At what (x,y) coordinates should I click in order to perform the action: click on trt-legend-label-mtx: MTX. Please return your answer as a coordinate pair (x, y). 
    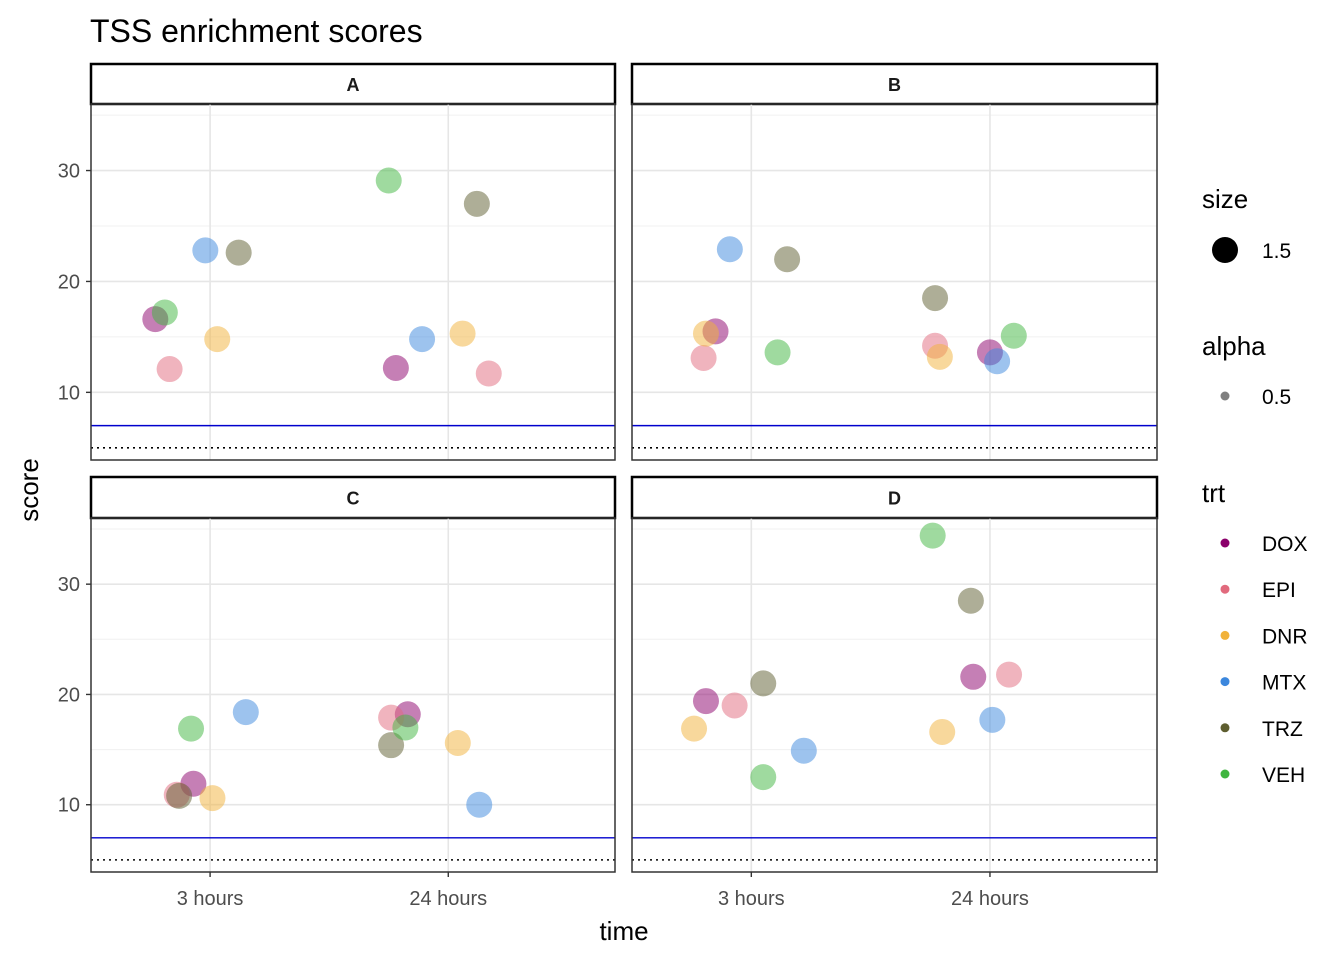
    Looking at the image, I should click on (1284, 683).